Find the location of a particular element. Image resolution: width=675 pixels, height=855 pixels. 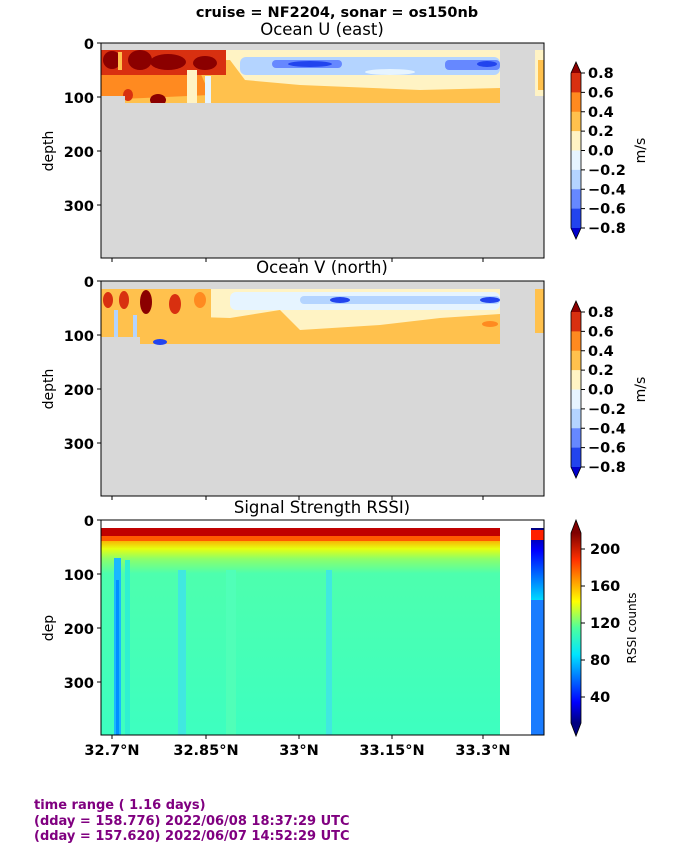

u-cbar-tick-label: 0.0 is located at coordinates (601, 152).